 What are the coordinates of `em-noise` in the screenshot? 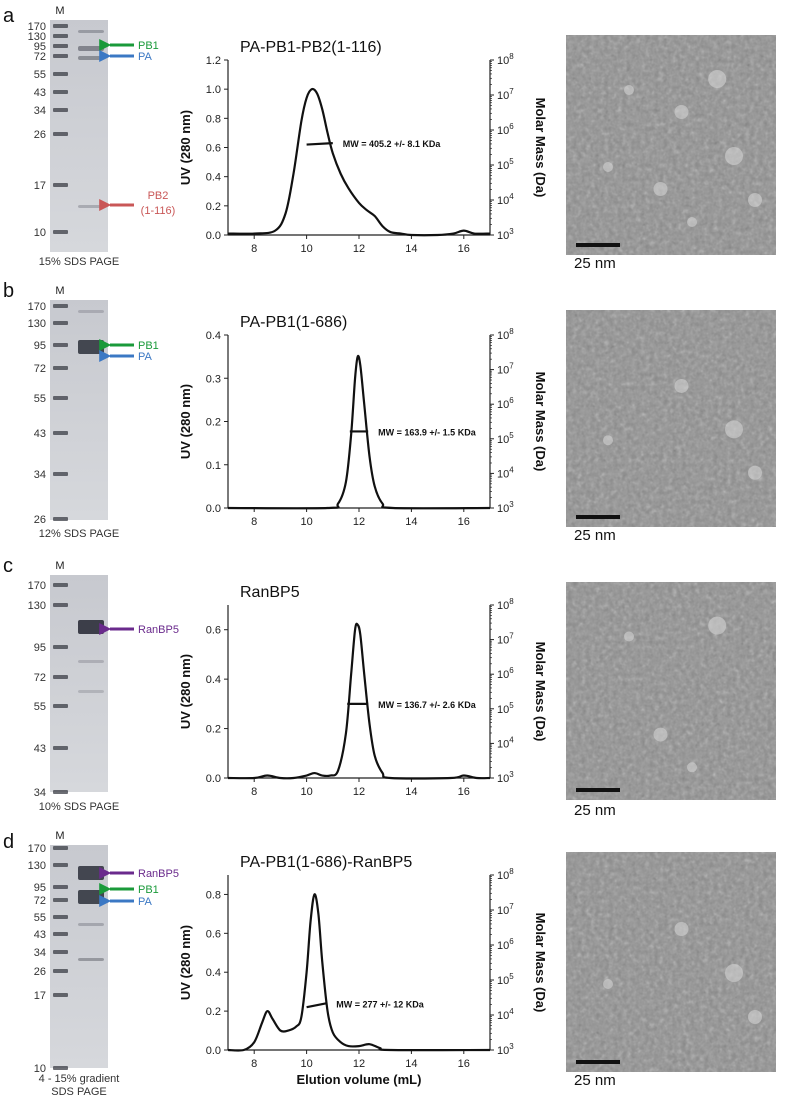 It's located at (671, 962).